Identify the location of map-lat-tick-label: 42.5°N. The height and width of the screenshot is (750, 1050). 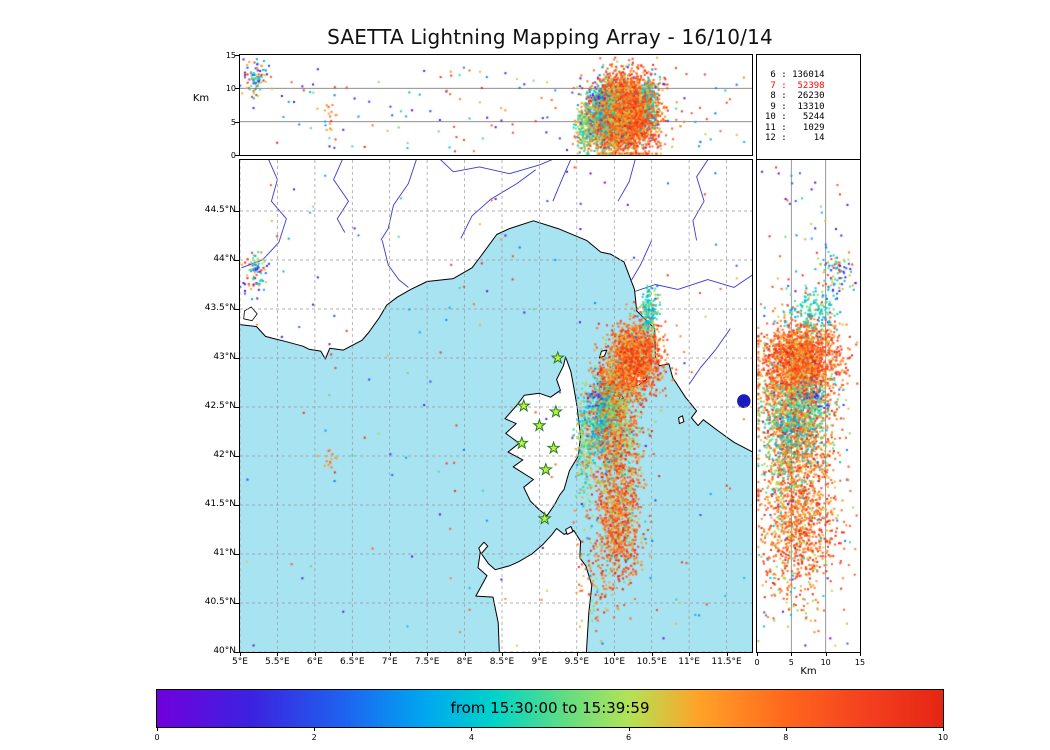
(220, 405).